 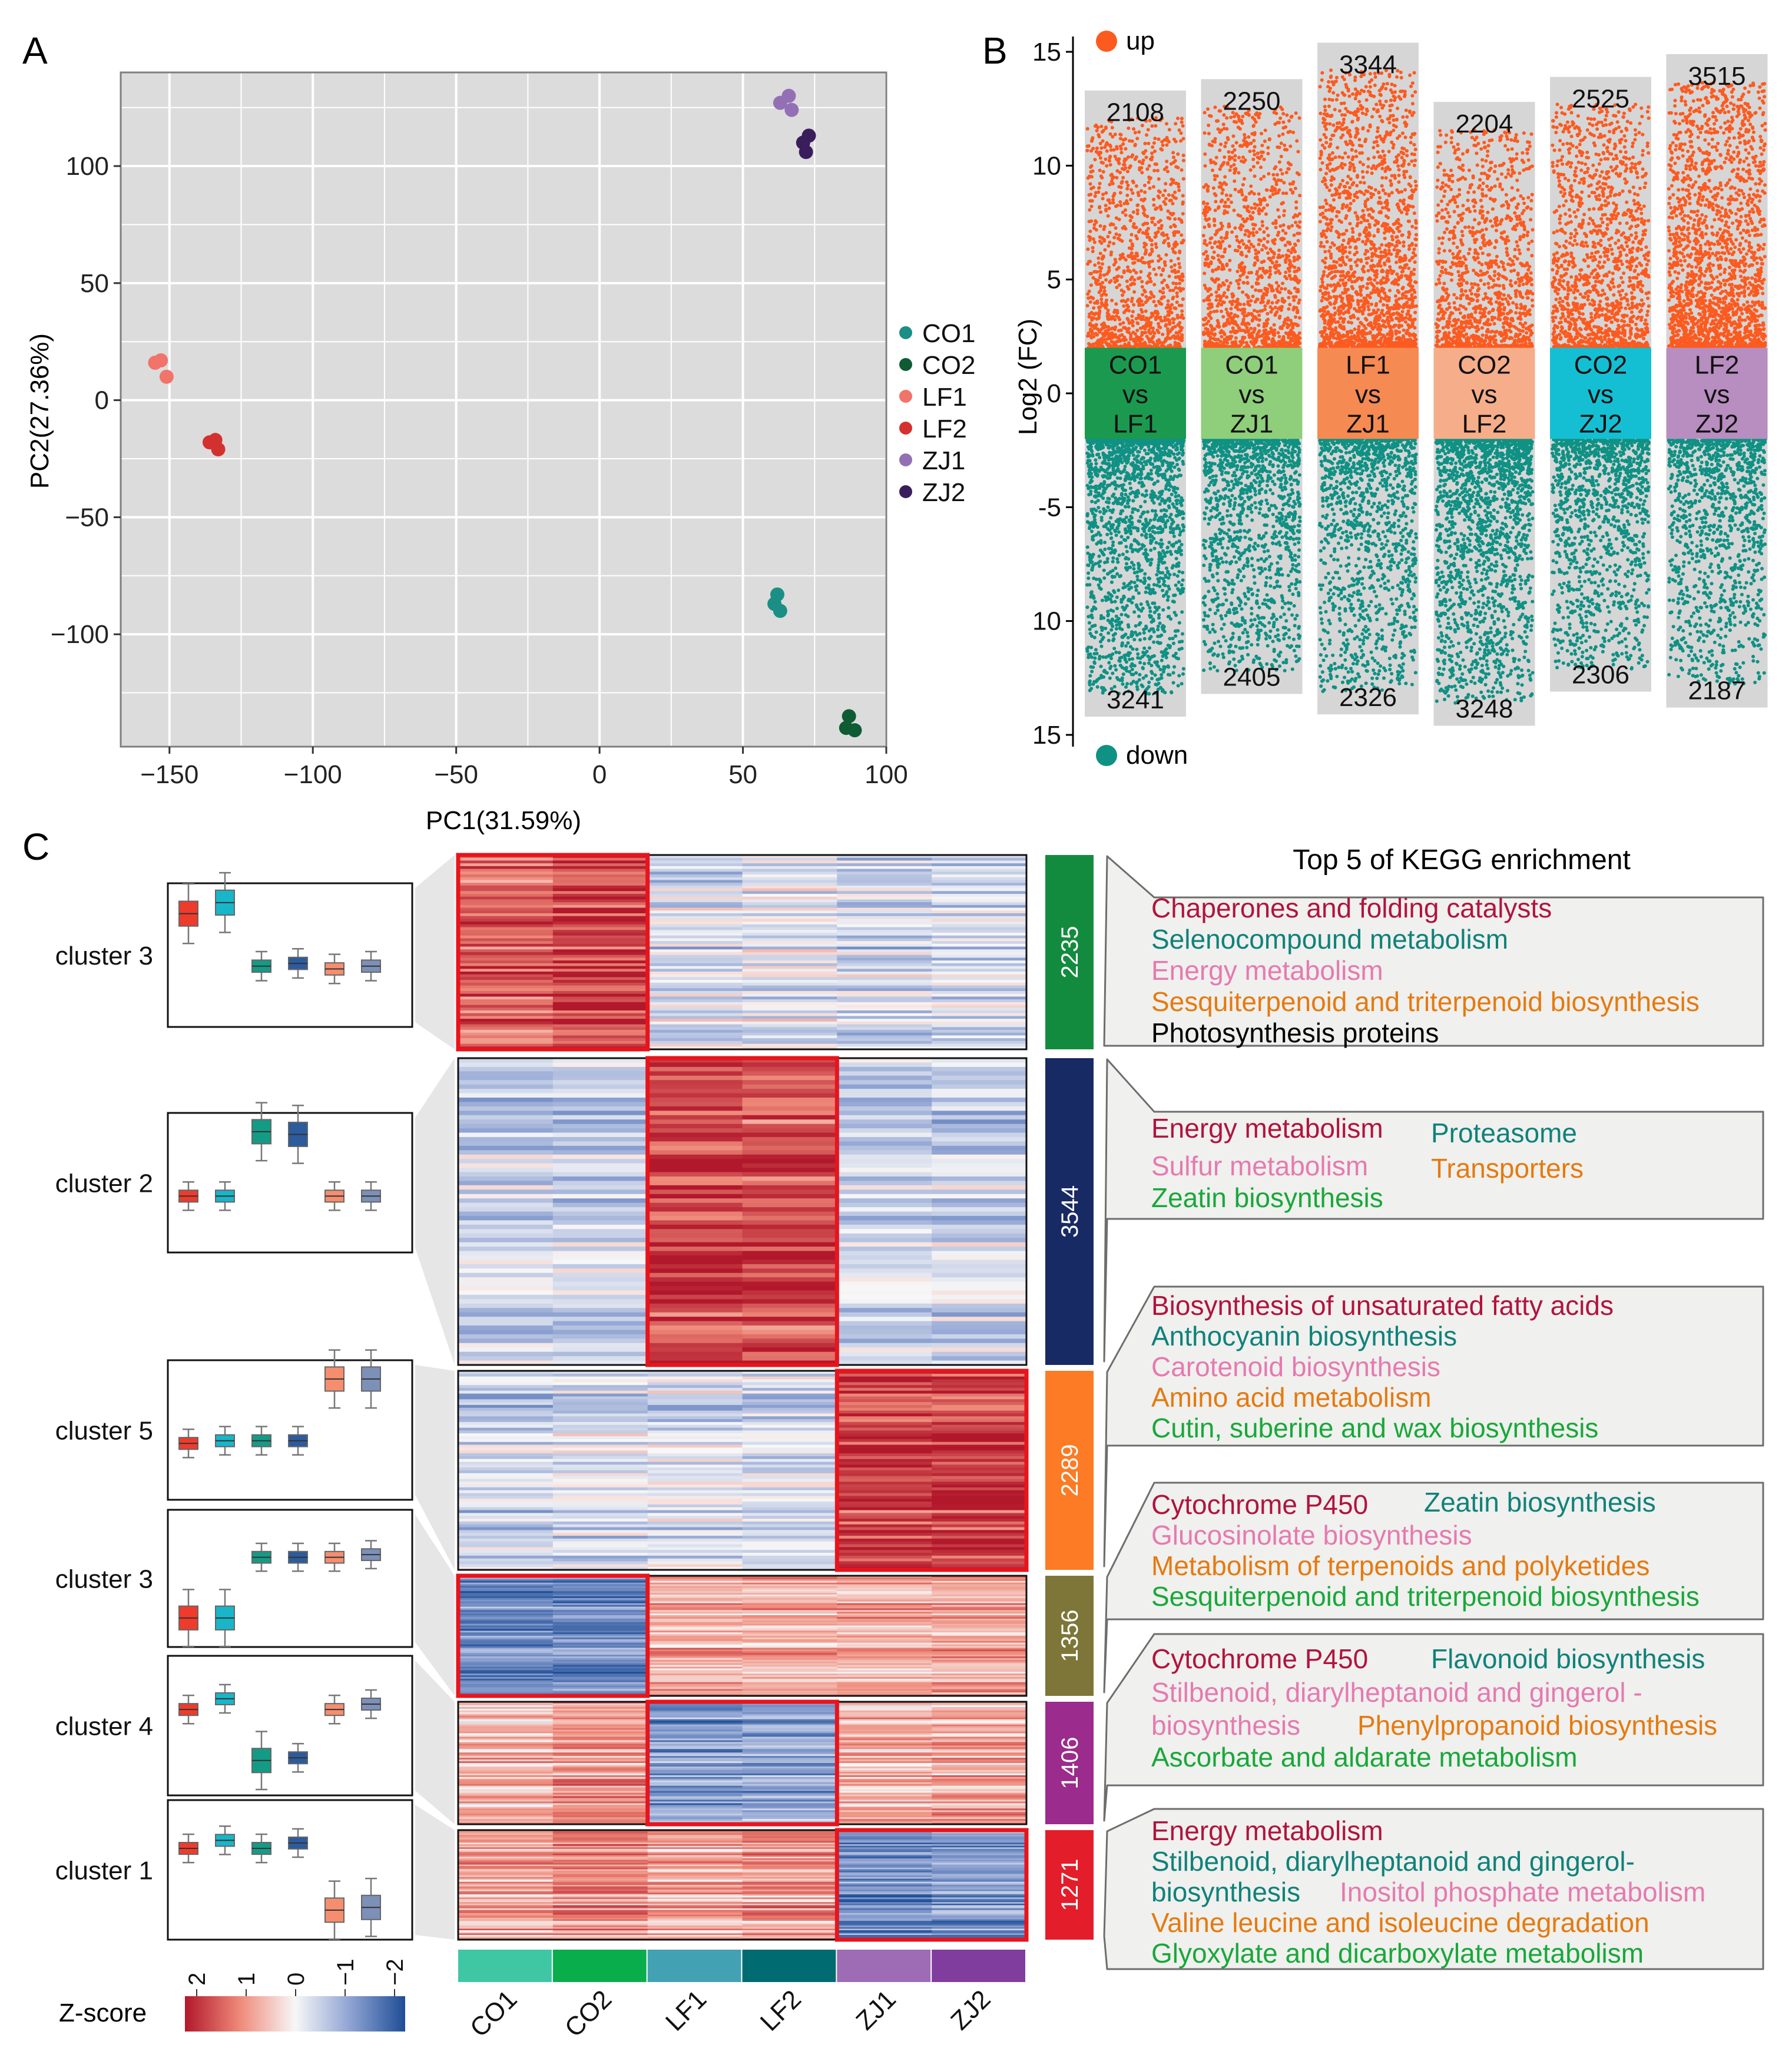 What do you see at coordinates (1351, 908) in the screenshot?
I see `kegg-term: Chaperones and folding catalysts` at bounding box center [1351, 908].